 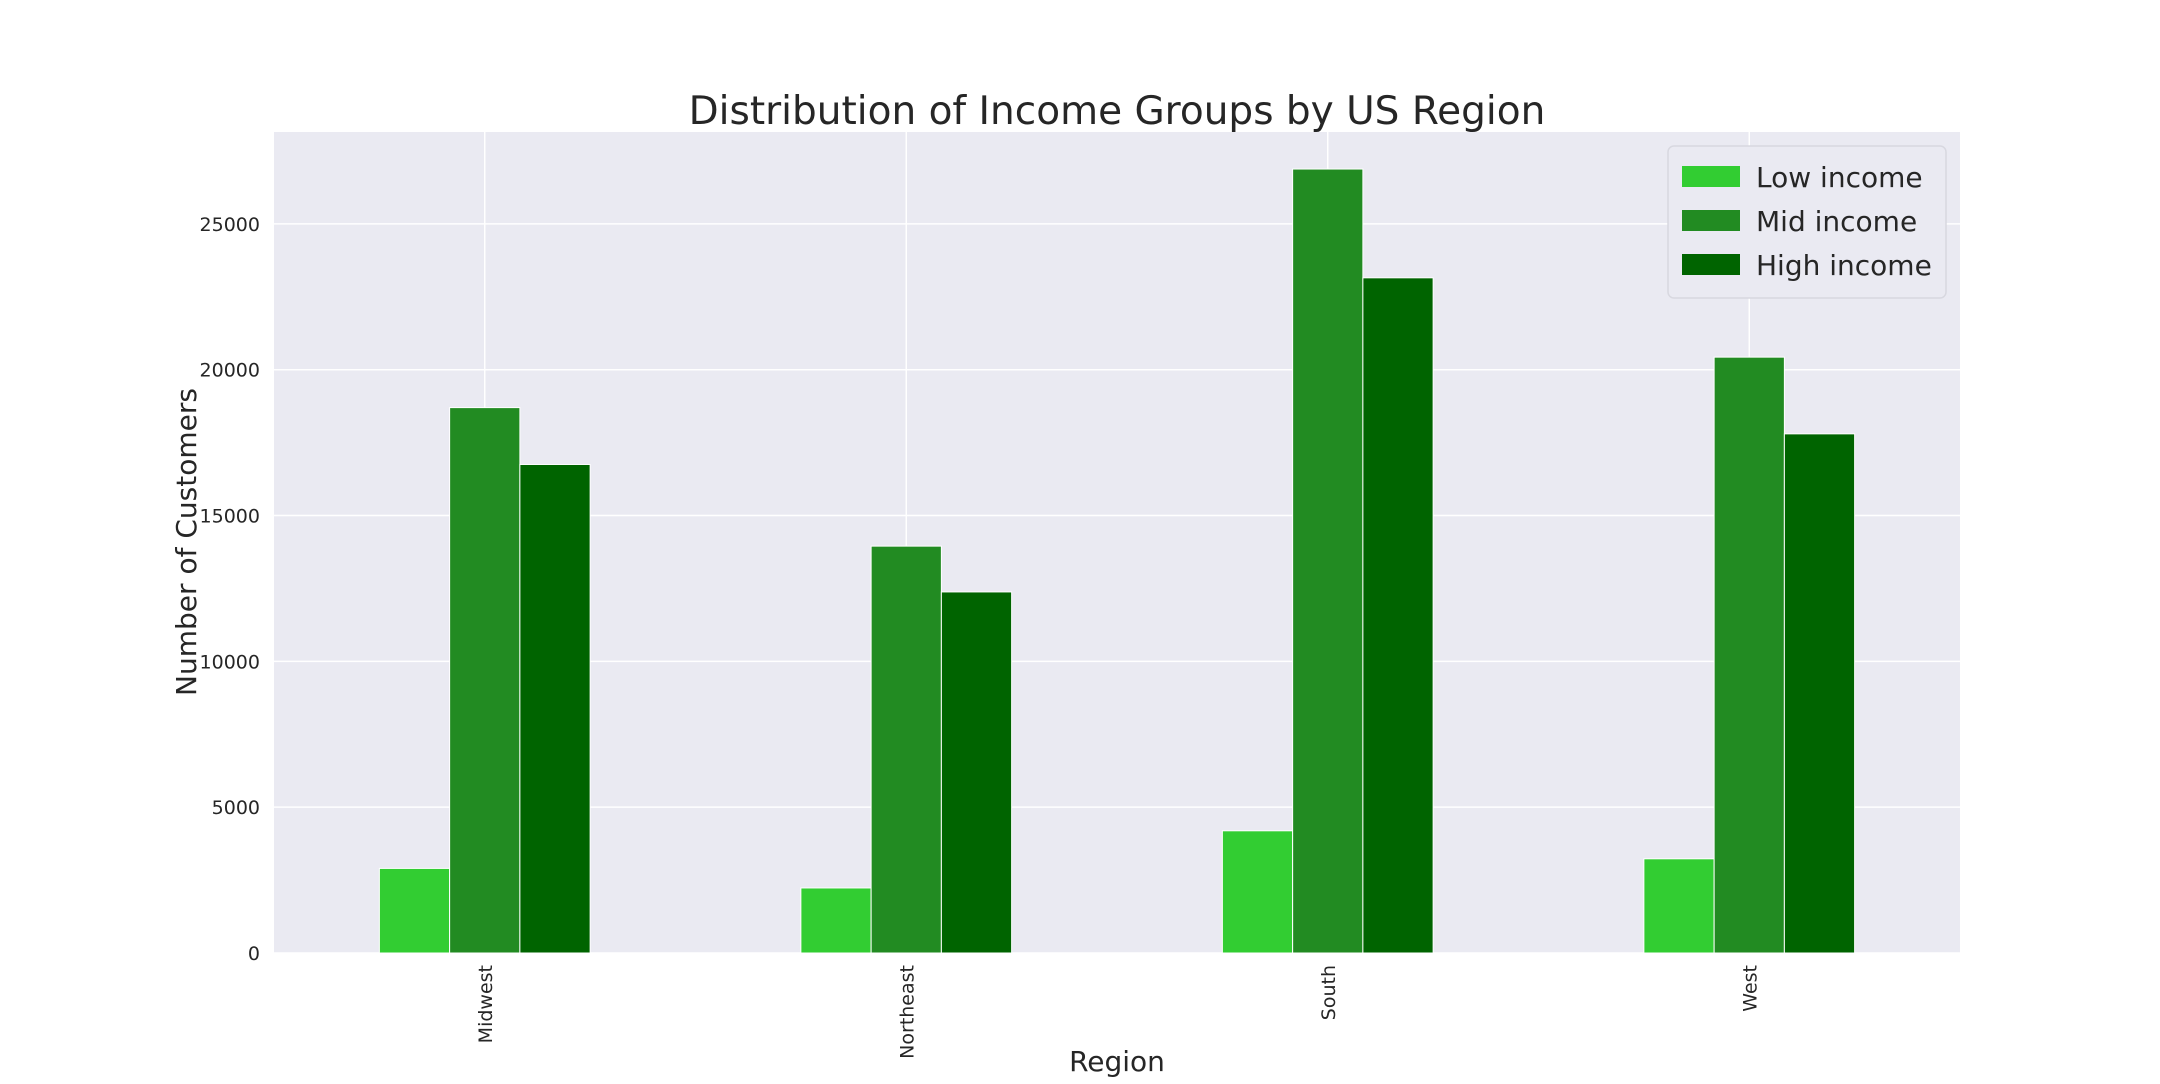 I want to click on x-tick-label: South, so click(x=1329, y=992).